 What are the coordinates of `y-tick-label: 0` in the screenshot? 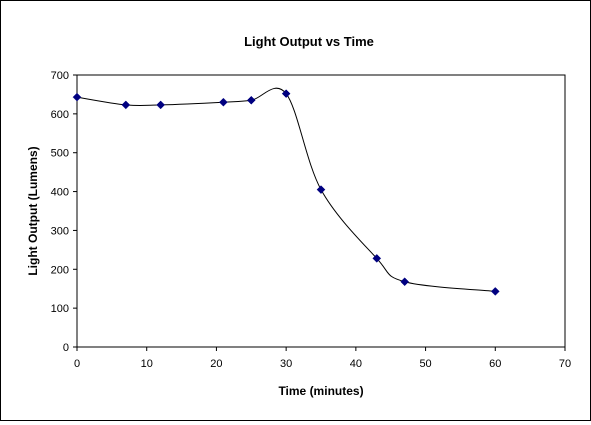 It's located at (66, 348).